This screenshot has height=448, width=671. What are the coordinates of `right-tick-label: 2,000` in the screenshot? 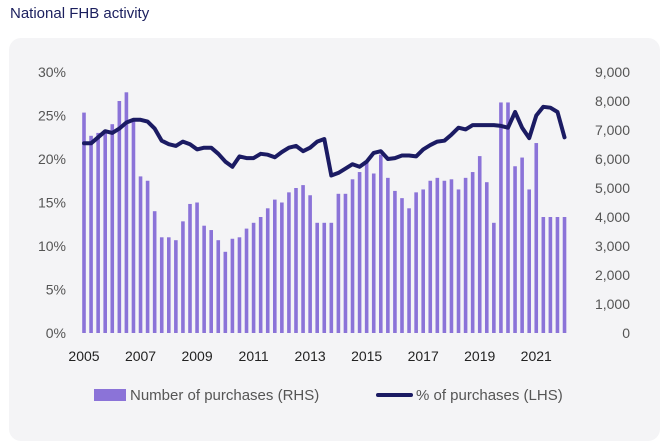 It's located at (612, 275).